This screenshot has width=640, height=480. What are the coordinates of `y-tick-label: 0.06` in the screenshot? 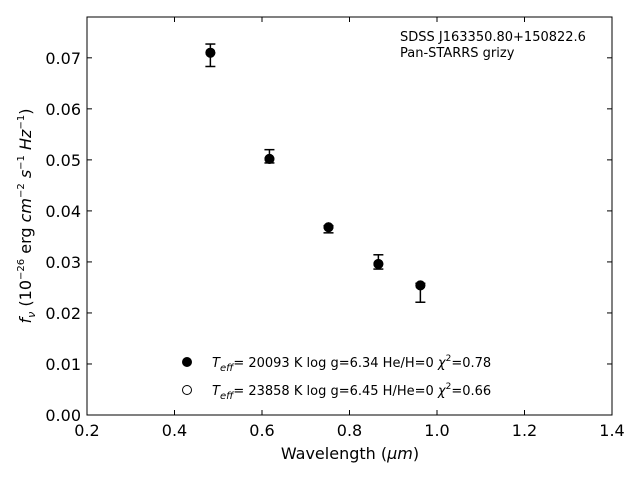 It's located at (63, 109).